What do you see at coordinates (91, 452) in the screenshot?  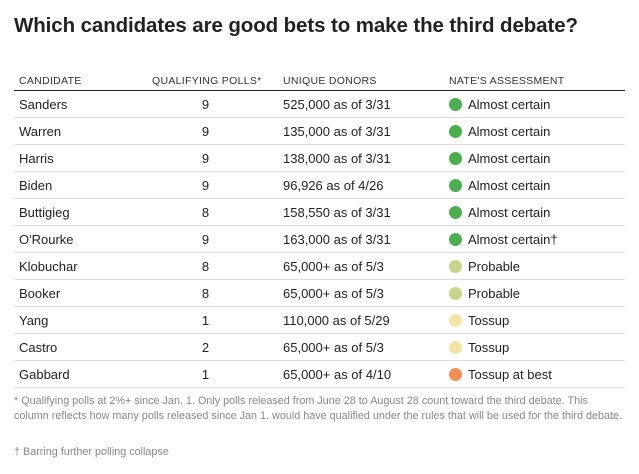 I see `footnote-dagger: † Barring further polling collapse` at bounding box center [91, 452].